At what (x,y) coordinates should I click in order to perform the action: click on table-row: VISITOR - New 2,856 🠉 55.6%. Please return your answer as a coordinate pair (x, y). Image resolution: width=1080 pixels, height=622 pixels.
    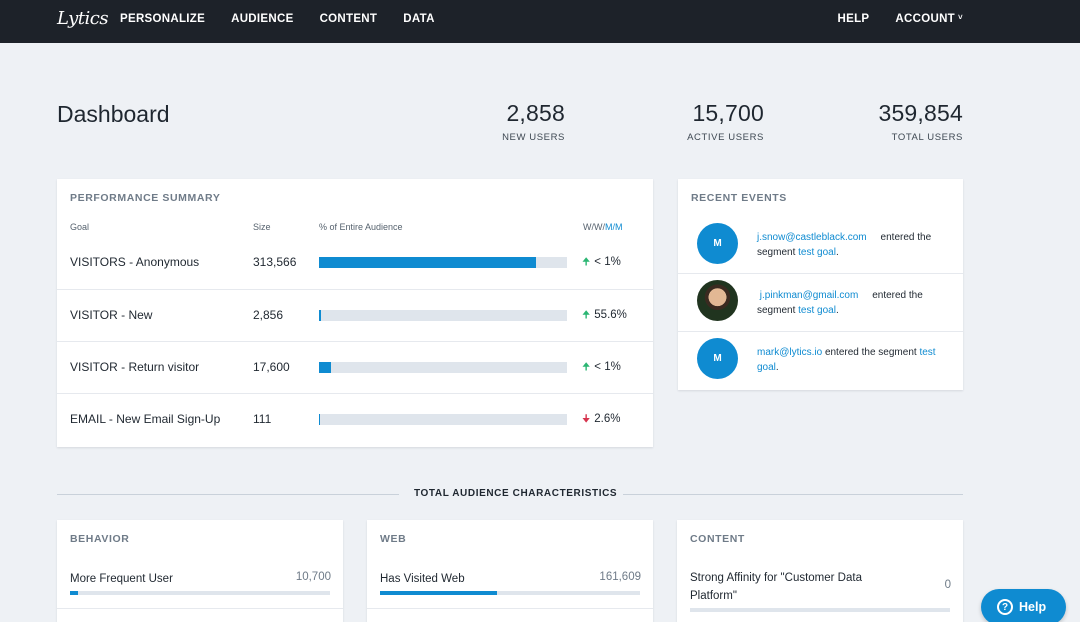
    Looking at the image, I should click on (355, 315).